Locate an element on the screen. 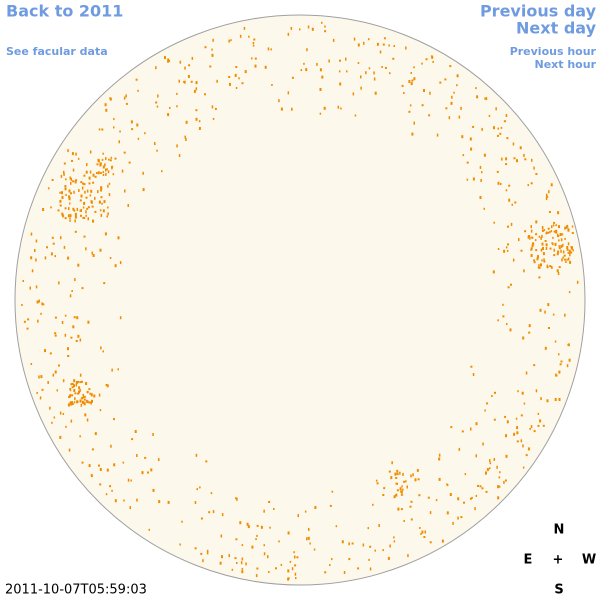 This screenshot has width=600, height=600. previous-hour-link: Previous hour is located at coordinates (553, 51).